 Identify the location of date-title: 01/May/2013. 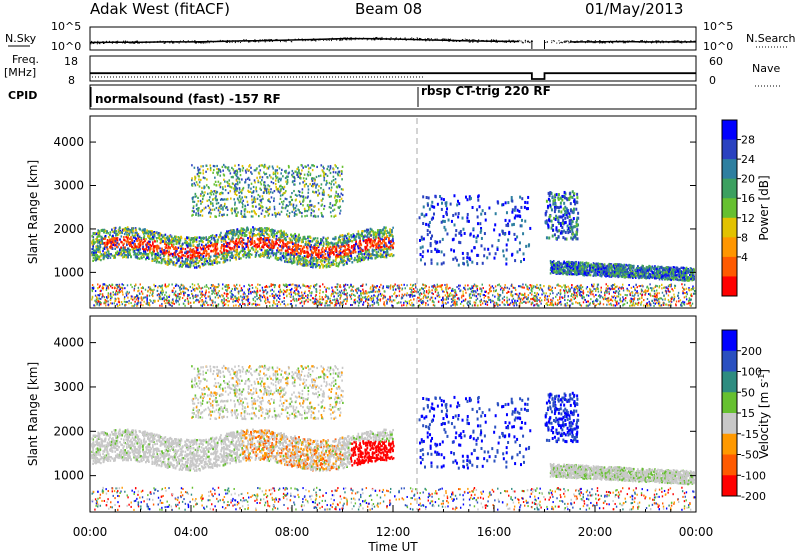
(634, 9).